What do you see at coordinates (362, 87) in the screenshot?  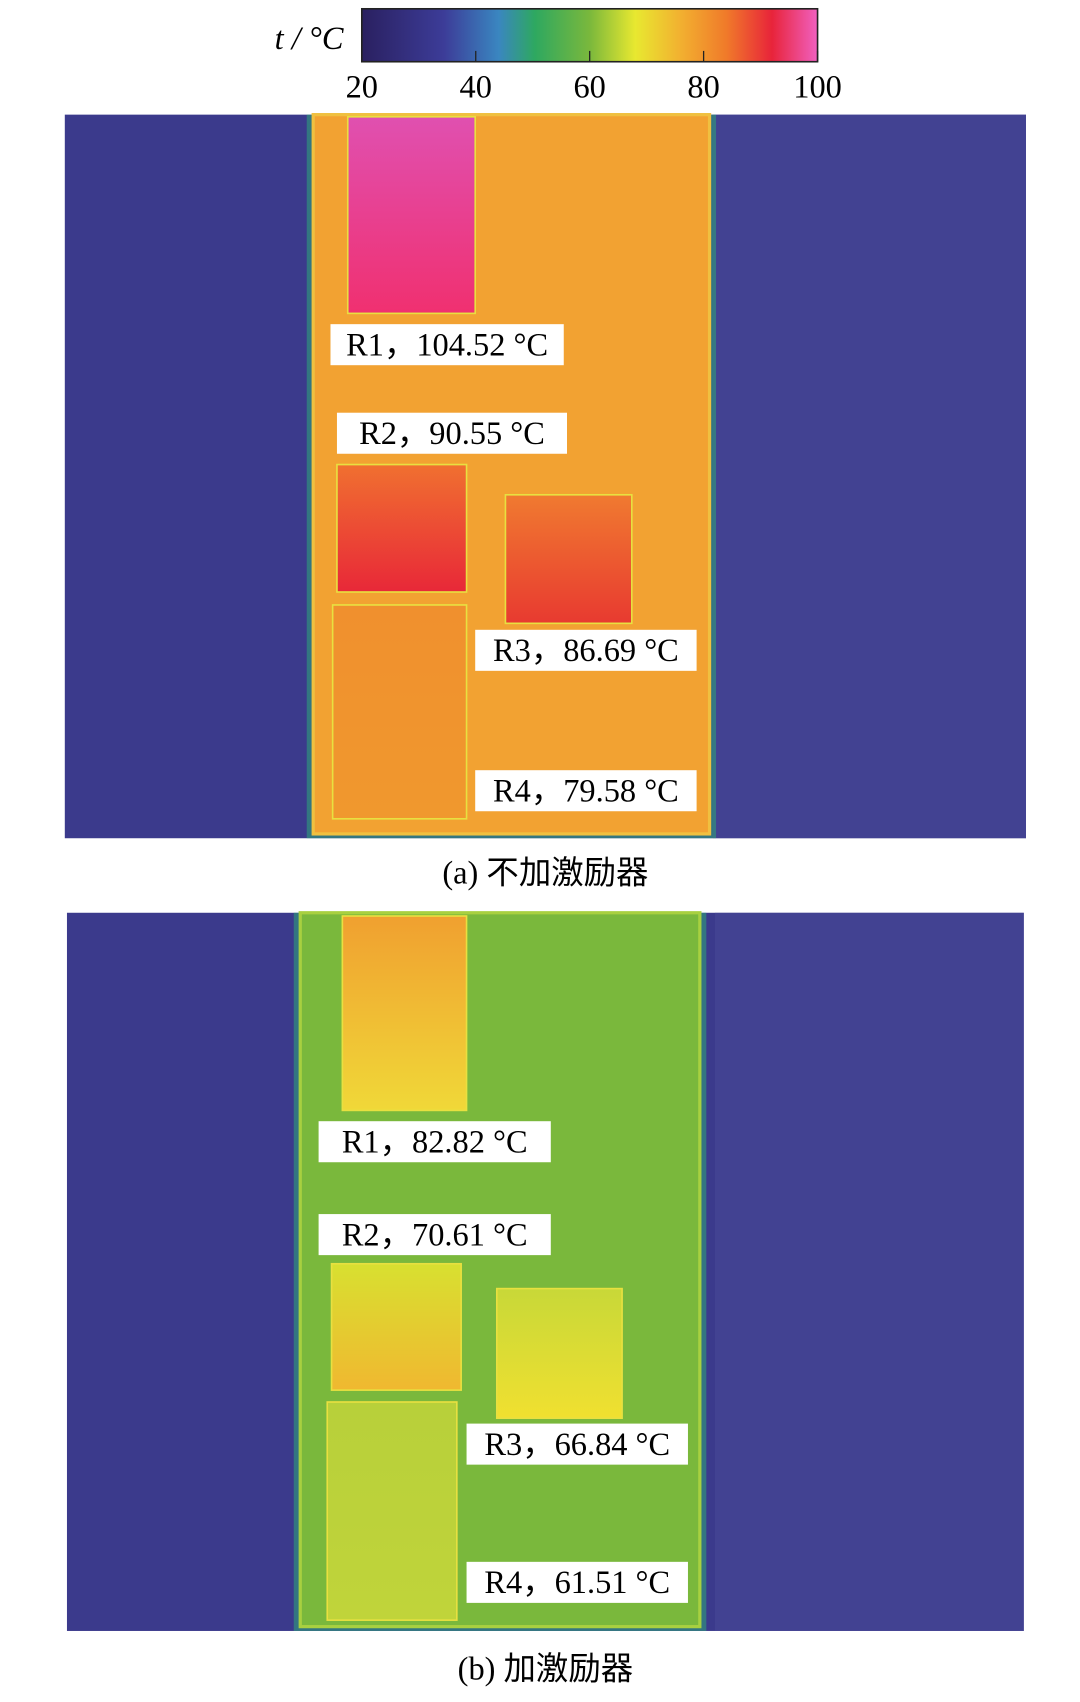 I see `colorbar-tick-label: 20` at bounding box center [362, 87].